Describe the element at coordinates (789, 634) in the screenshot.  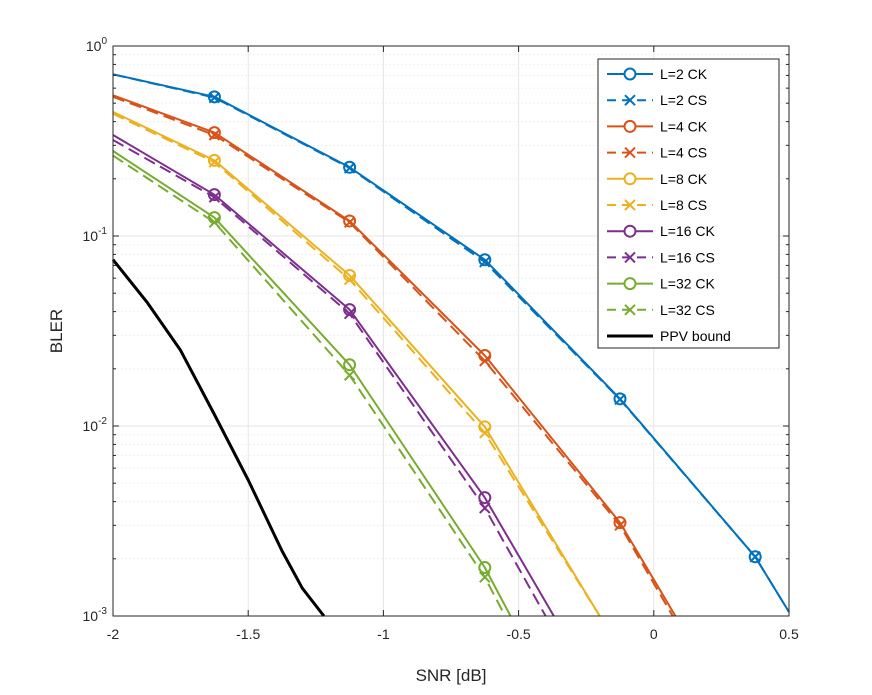
I see `x-tick-label: 0.5` at that location.